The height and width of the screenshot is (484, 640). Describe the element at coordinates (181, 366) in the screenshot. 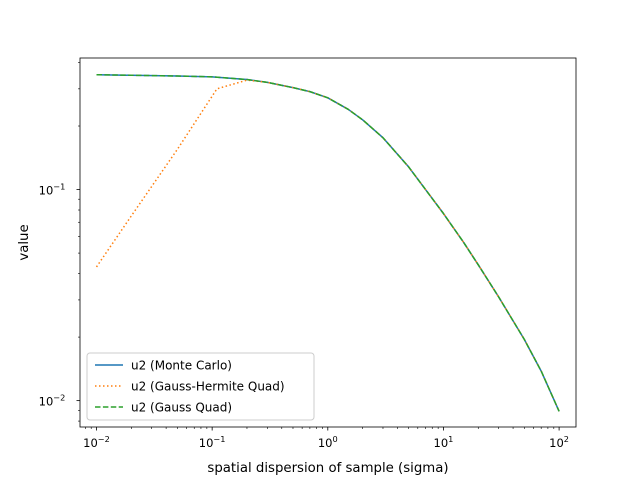

I see `legend-label-1: u2 (Monte Carlo)` at that location.